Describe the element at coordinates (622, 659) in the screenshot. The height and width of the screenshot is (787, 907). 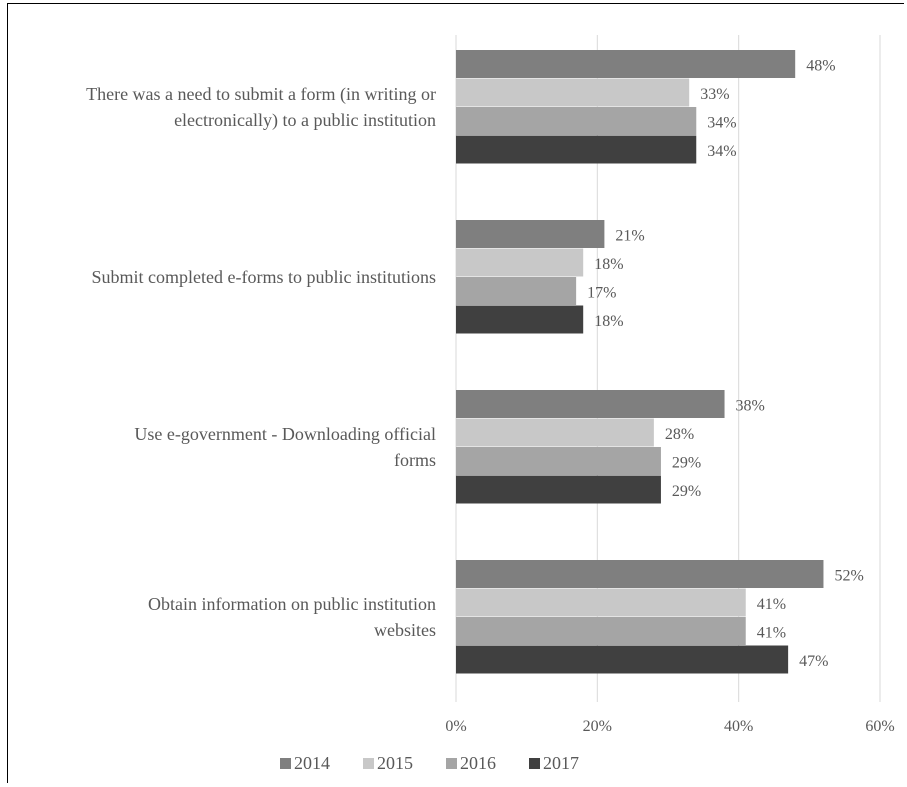
I see `bar-2017-cat4` at that location.